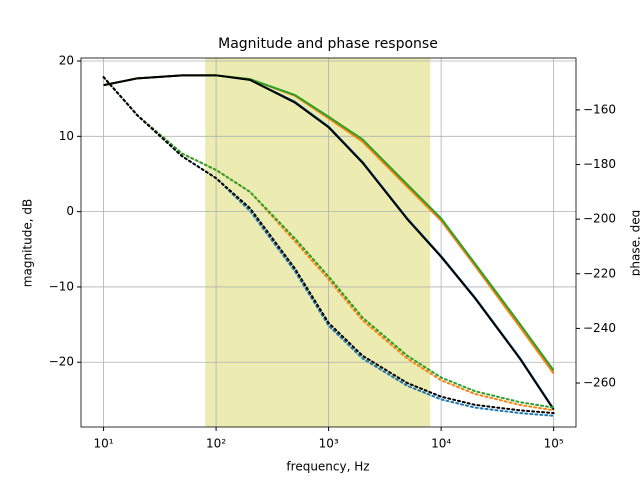 This screenshot has width=640, height=480. What do you see at coordinates (66, 136) in the screenshot?
I see `y-tick-label: 10` at bounding box center [66, 136].